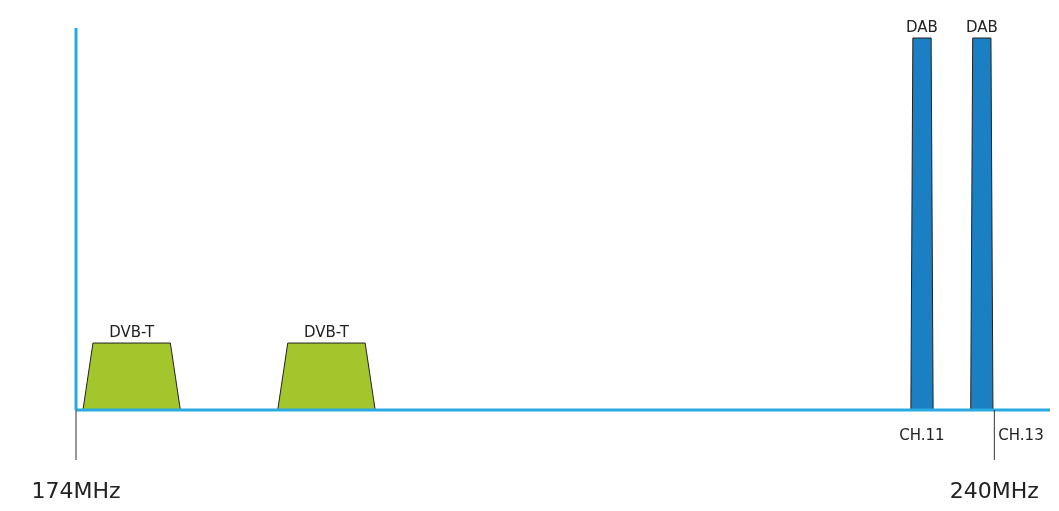 The width and height of the screenshot is (1059, 511). What do you see at coordinates (76, 490) in the screenshot?
I see `x-tick-label: 174MHz` at bounding box center [76, 490].